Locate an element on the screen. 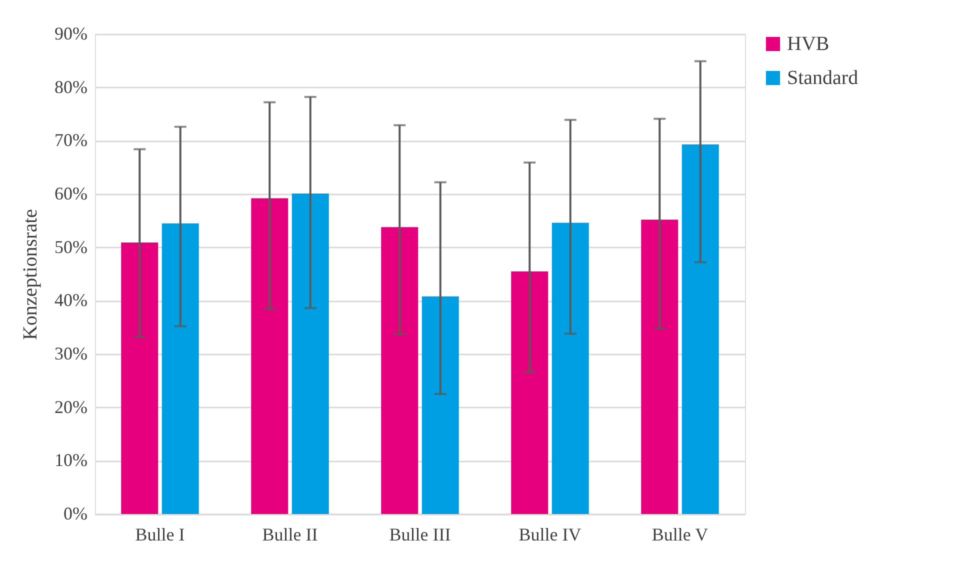 This screenshot has width=957, height=569. y-tick-label: 90% is located at coordinates (71, 34).